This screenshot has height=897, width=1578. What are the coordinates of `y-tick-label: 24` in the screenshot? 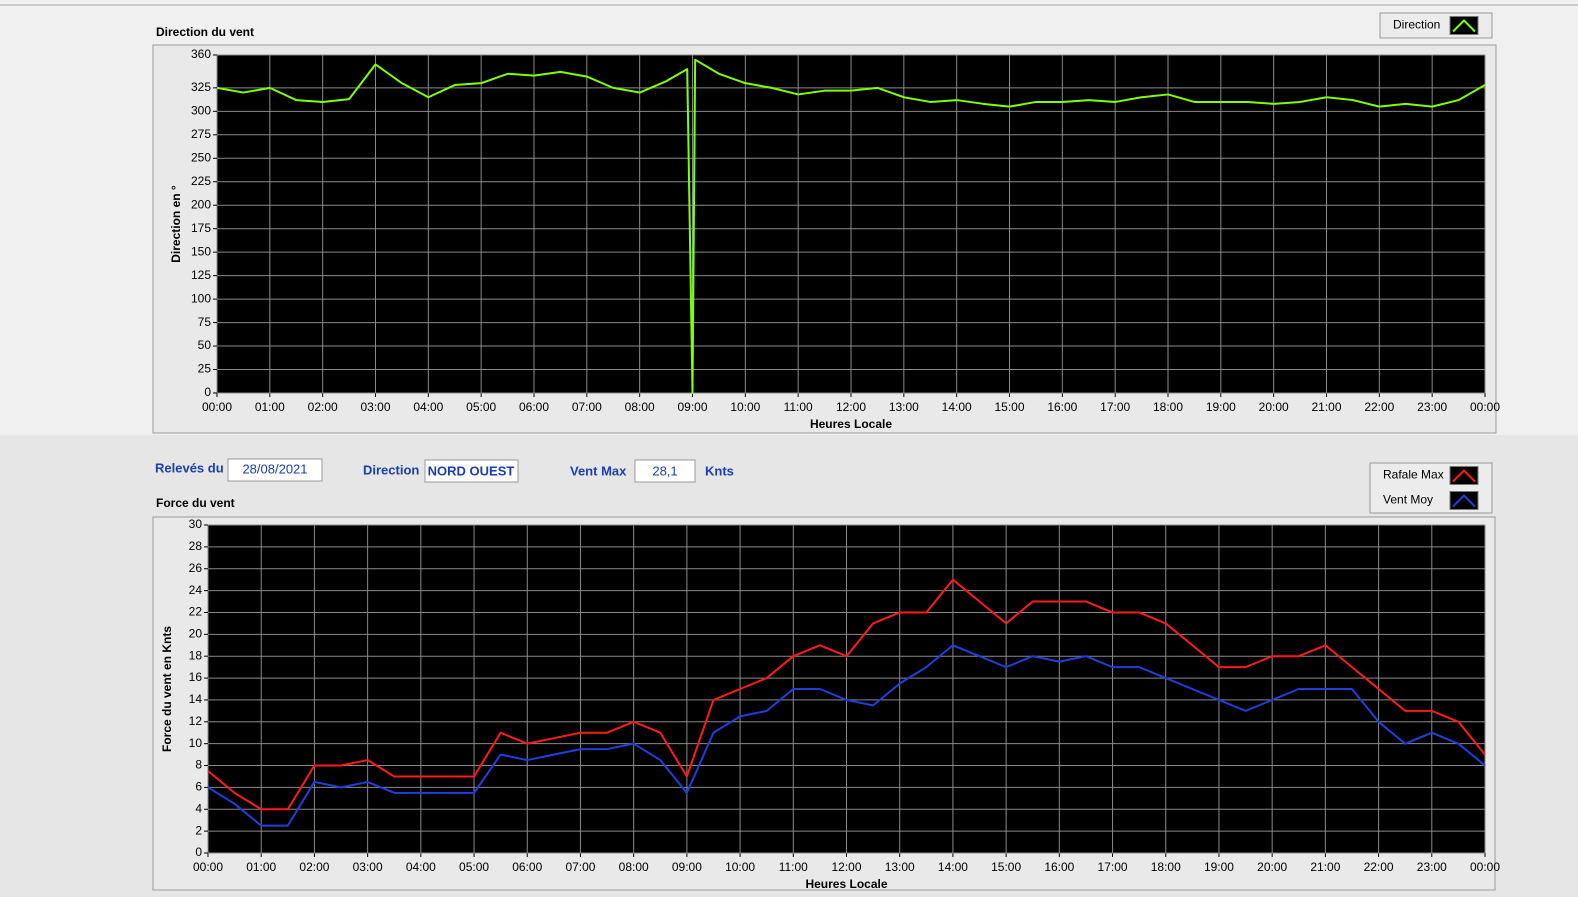 It's located at (196, 590).